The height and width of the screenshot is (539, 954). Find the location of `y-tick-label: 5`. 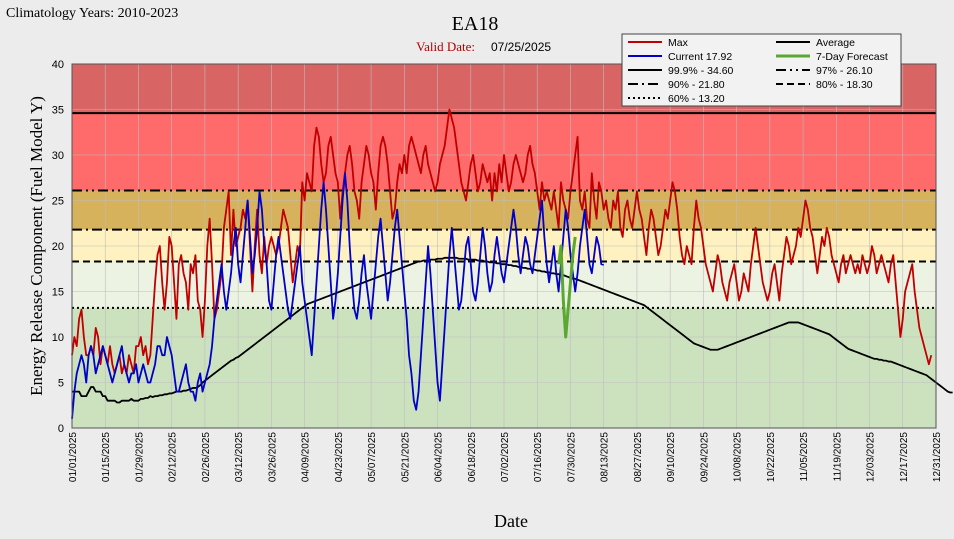

y-tick-label: 5 is located at coordinates (61, 384).